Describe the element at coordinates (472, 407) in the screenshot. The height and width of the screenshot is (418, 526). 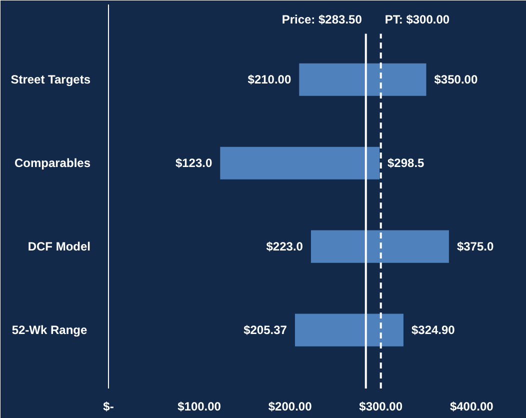
I see `x-tick-label: $400.00` at that location.